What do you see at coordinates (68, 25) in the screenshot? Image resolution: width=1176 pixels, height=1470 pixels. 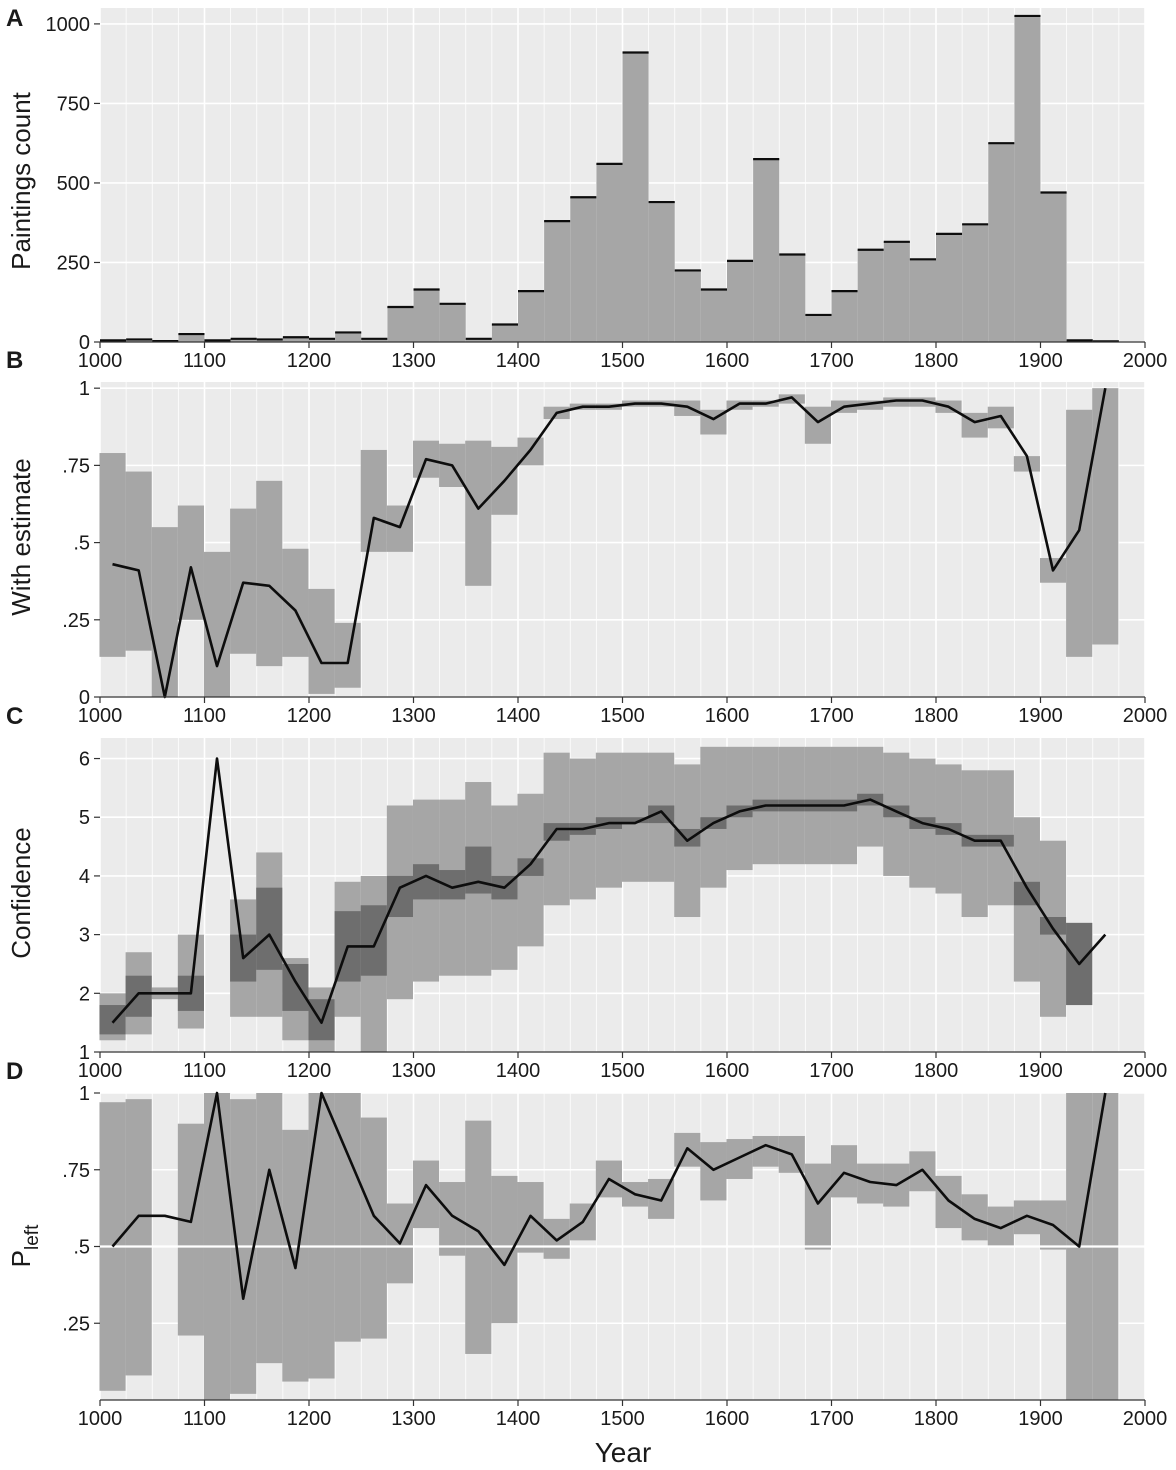 I see `y-tick-label: 1000` at bounding box center [68, 25].